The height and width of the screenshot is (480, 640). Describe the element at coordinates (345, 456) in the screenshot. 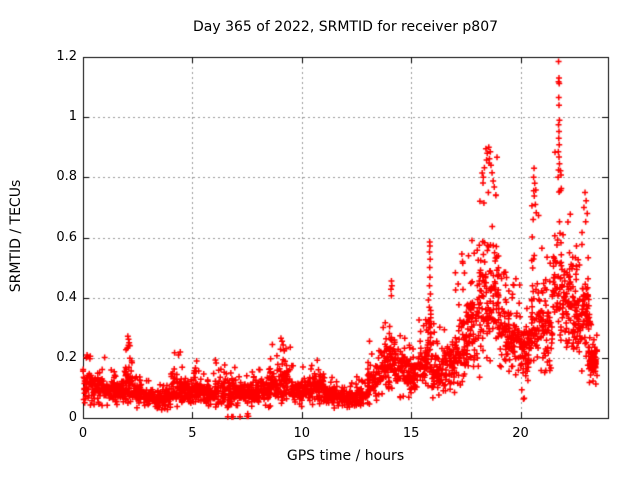

I see `x-axis-label: GPS time / hours` at that location.